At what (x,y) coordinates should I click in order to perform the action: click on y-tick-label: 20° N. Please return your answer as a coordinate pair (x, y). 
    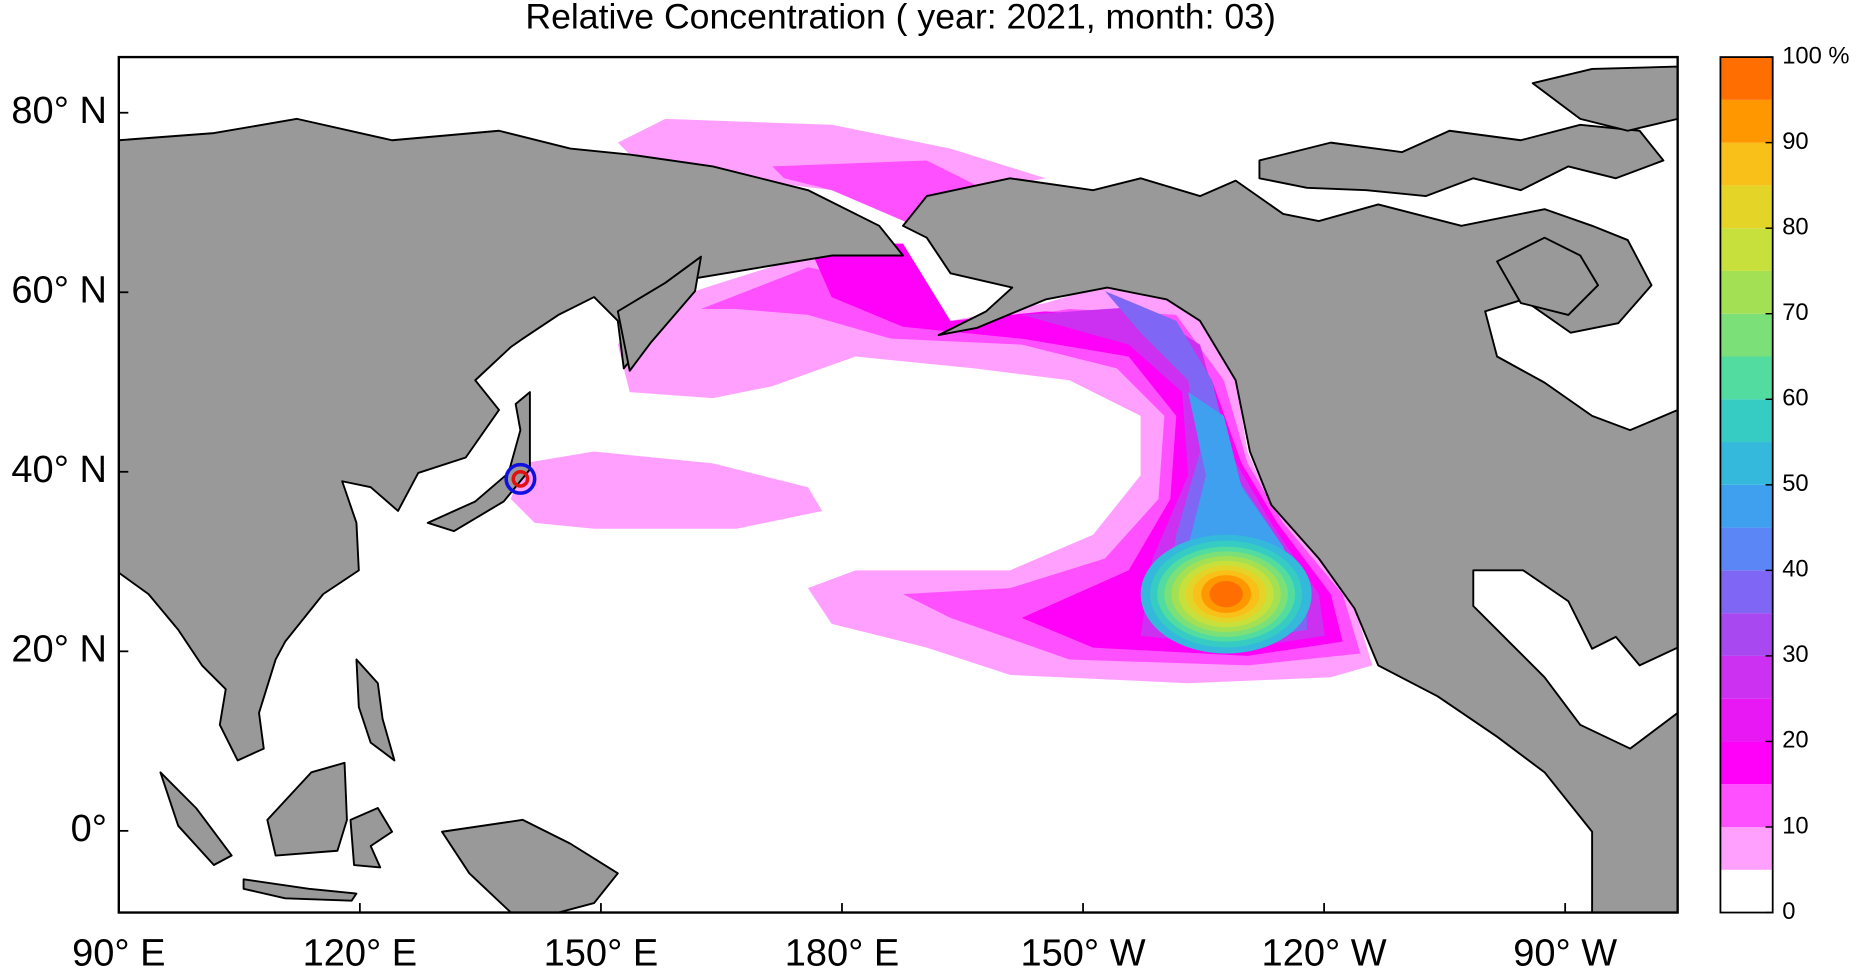
    Looking at the image, I should click on (59, 649).